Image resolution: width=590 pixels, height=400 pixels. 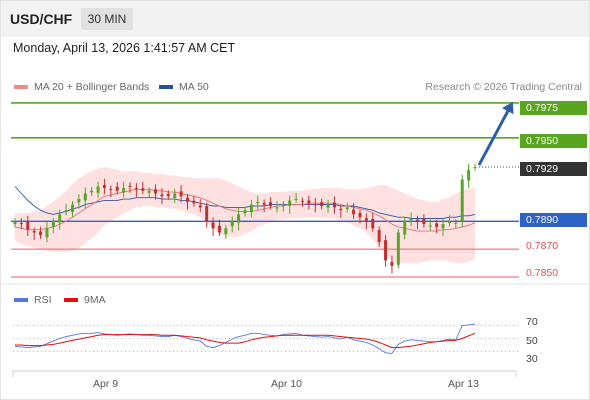 I want to click on ma9-swatch, so click(x=71, y=300).